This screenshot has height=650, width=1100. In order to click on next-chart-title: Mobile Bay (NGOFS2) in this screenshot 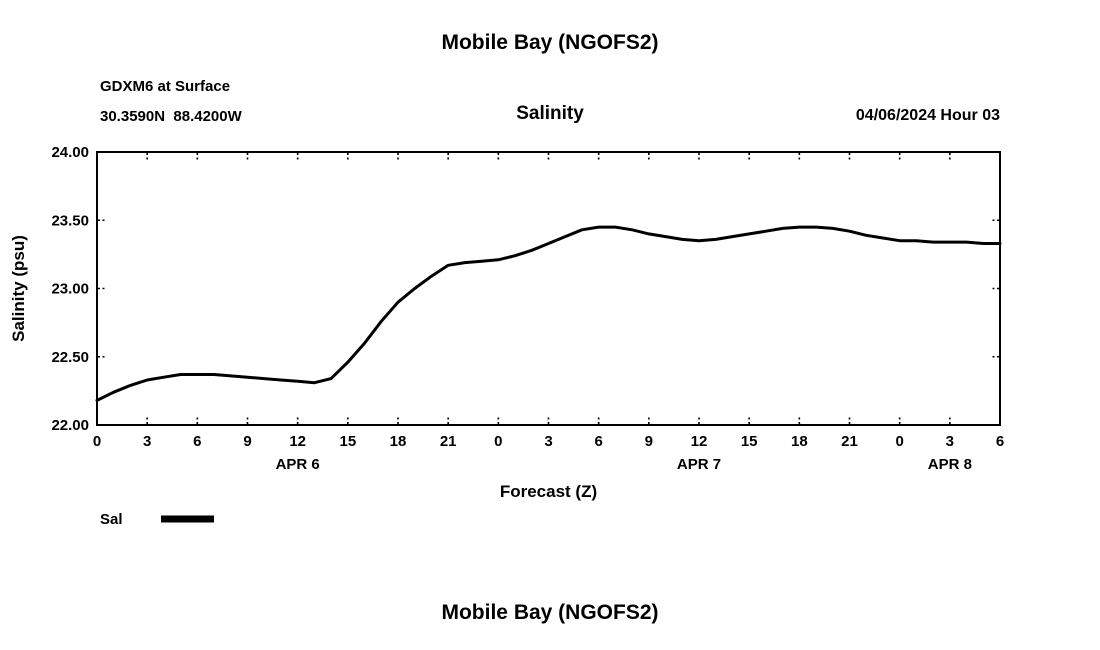, I will do `click(550, 612)`.